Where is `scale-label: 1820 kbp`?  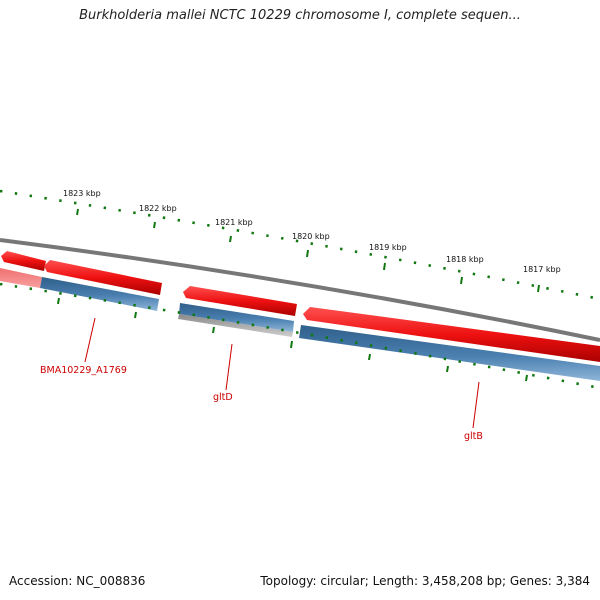
scale-label: 1820 kbp is located at coordinates (311, 236).